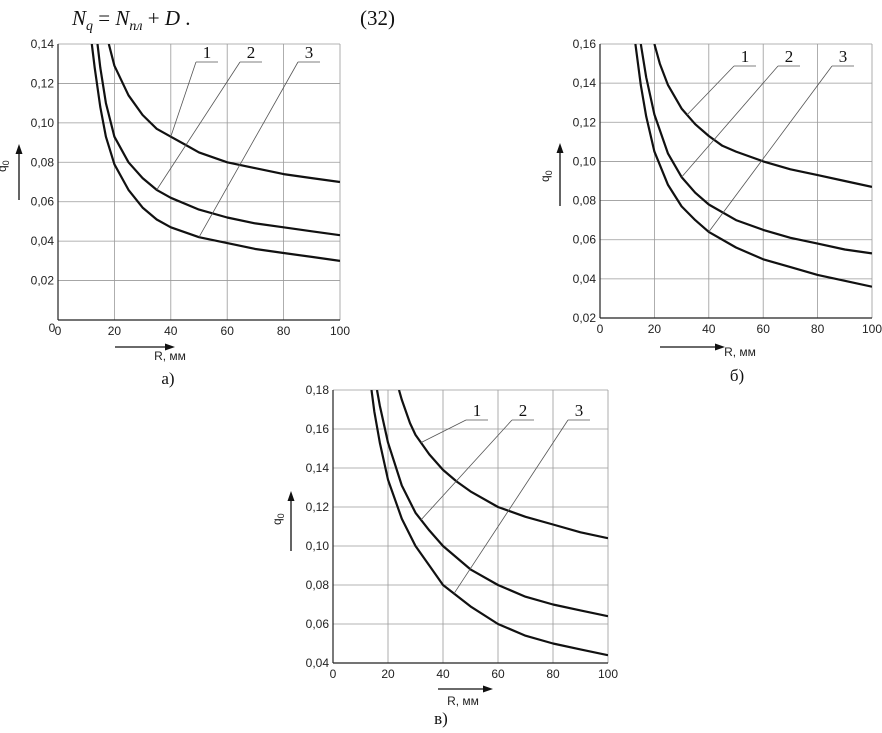 The height and width of the screenshot is (733, 882). I want to click on origin-label: 0, so click(52, 328).